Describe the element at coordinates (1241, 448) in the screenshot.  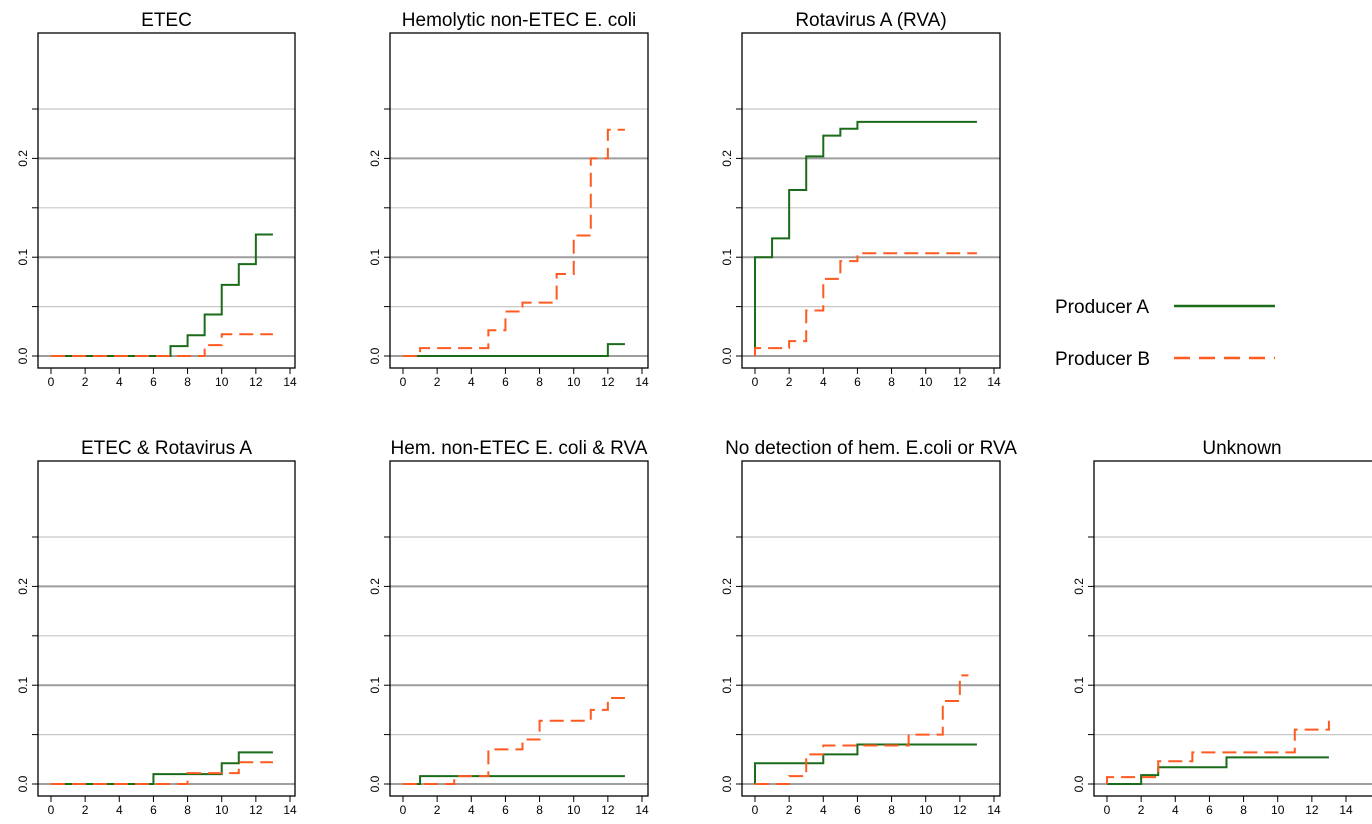
I see `panel-title: Unknown` at that location.